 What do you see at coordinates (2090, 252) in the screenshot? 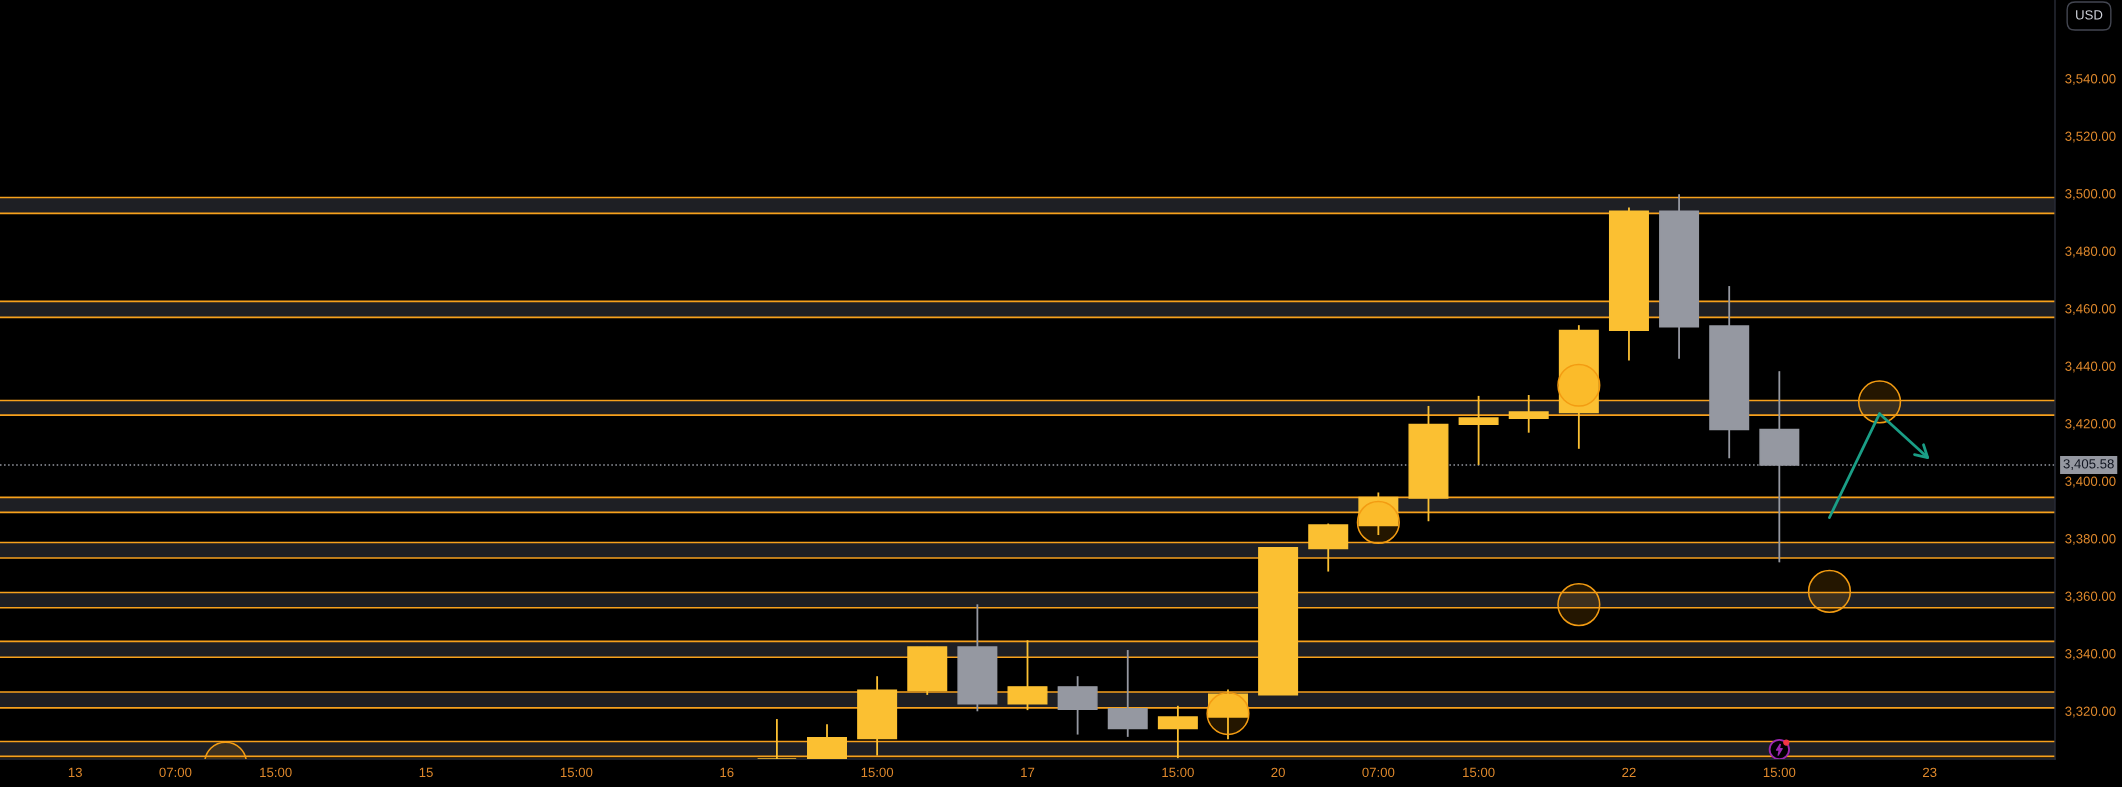
I see `y-tick-label: 3,480.00` at bounding box center [2090, 252].